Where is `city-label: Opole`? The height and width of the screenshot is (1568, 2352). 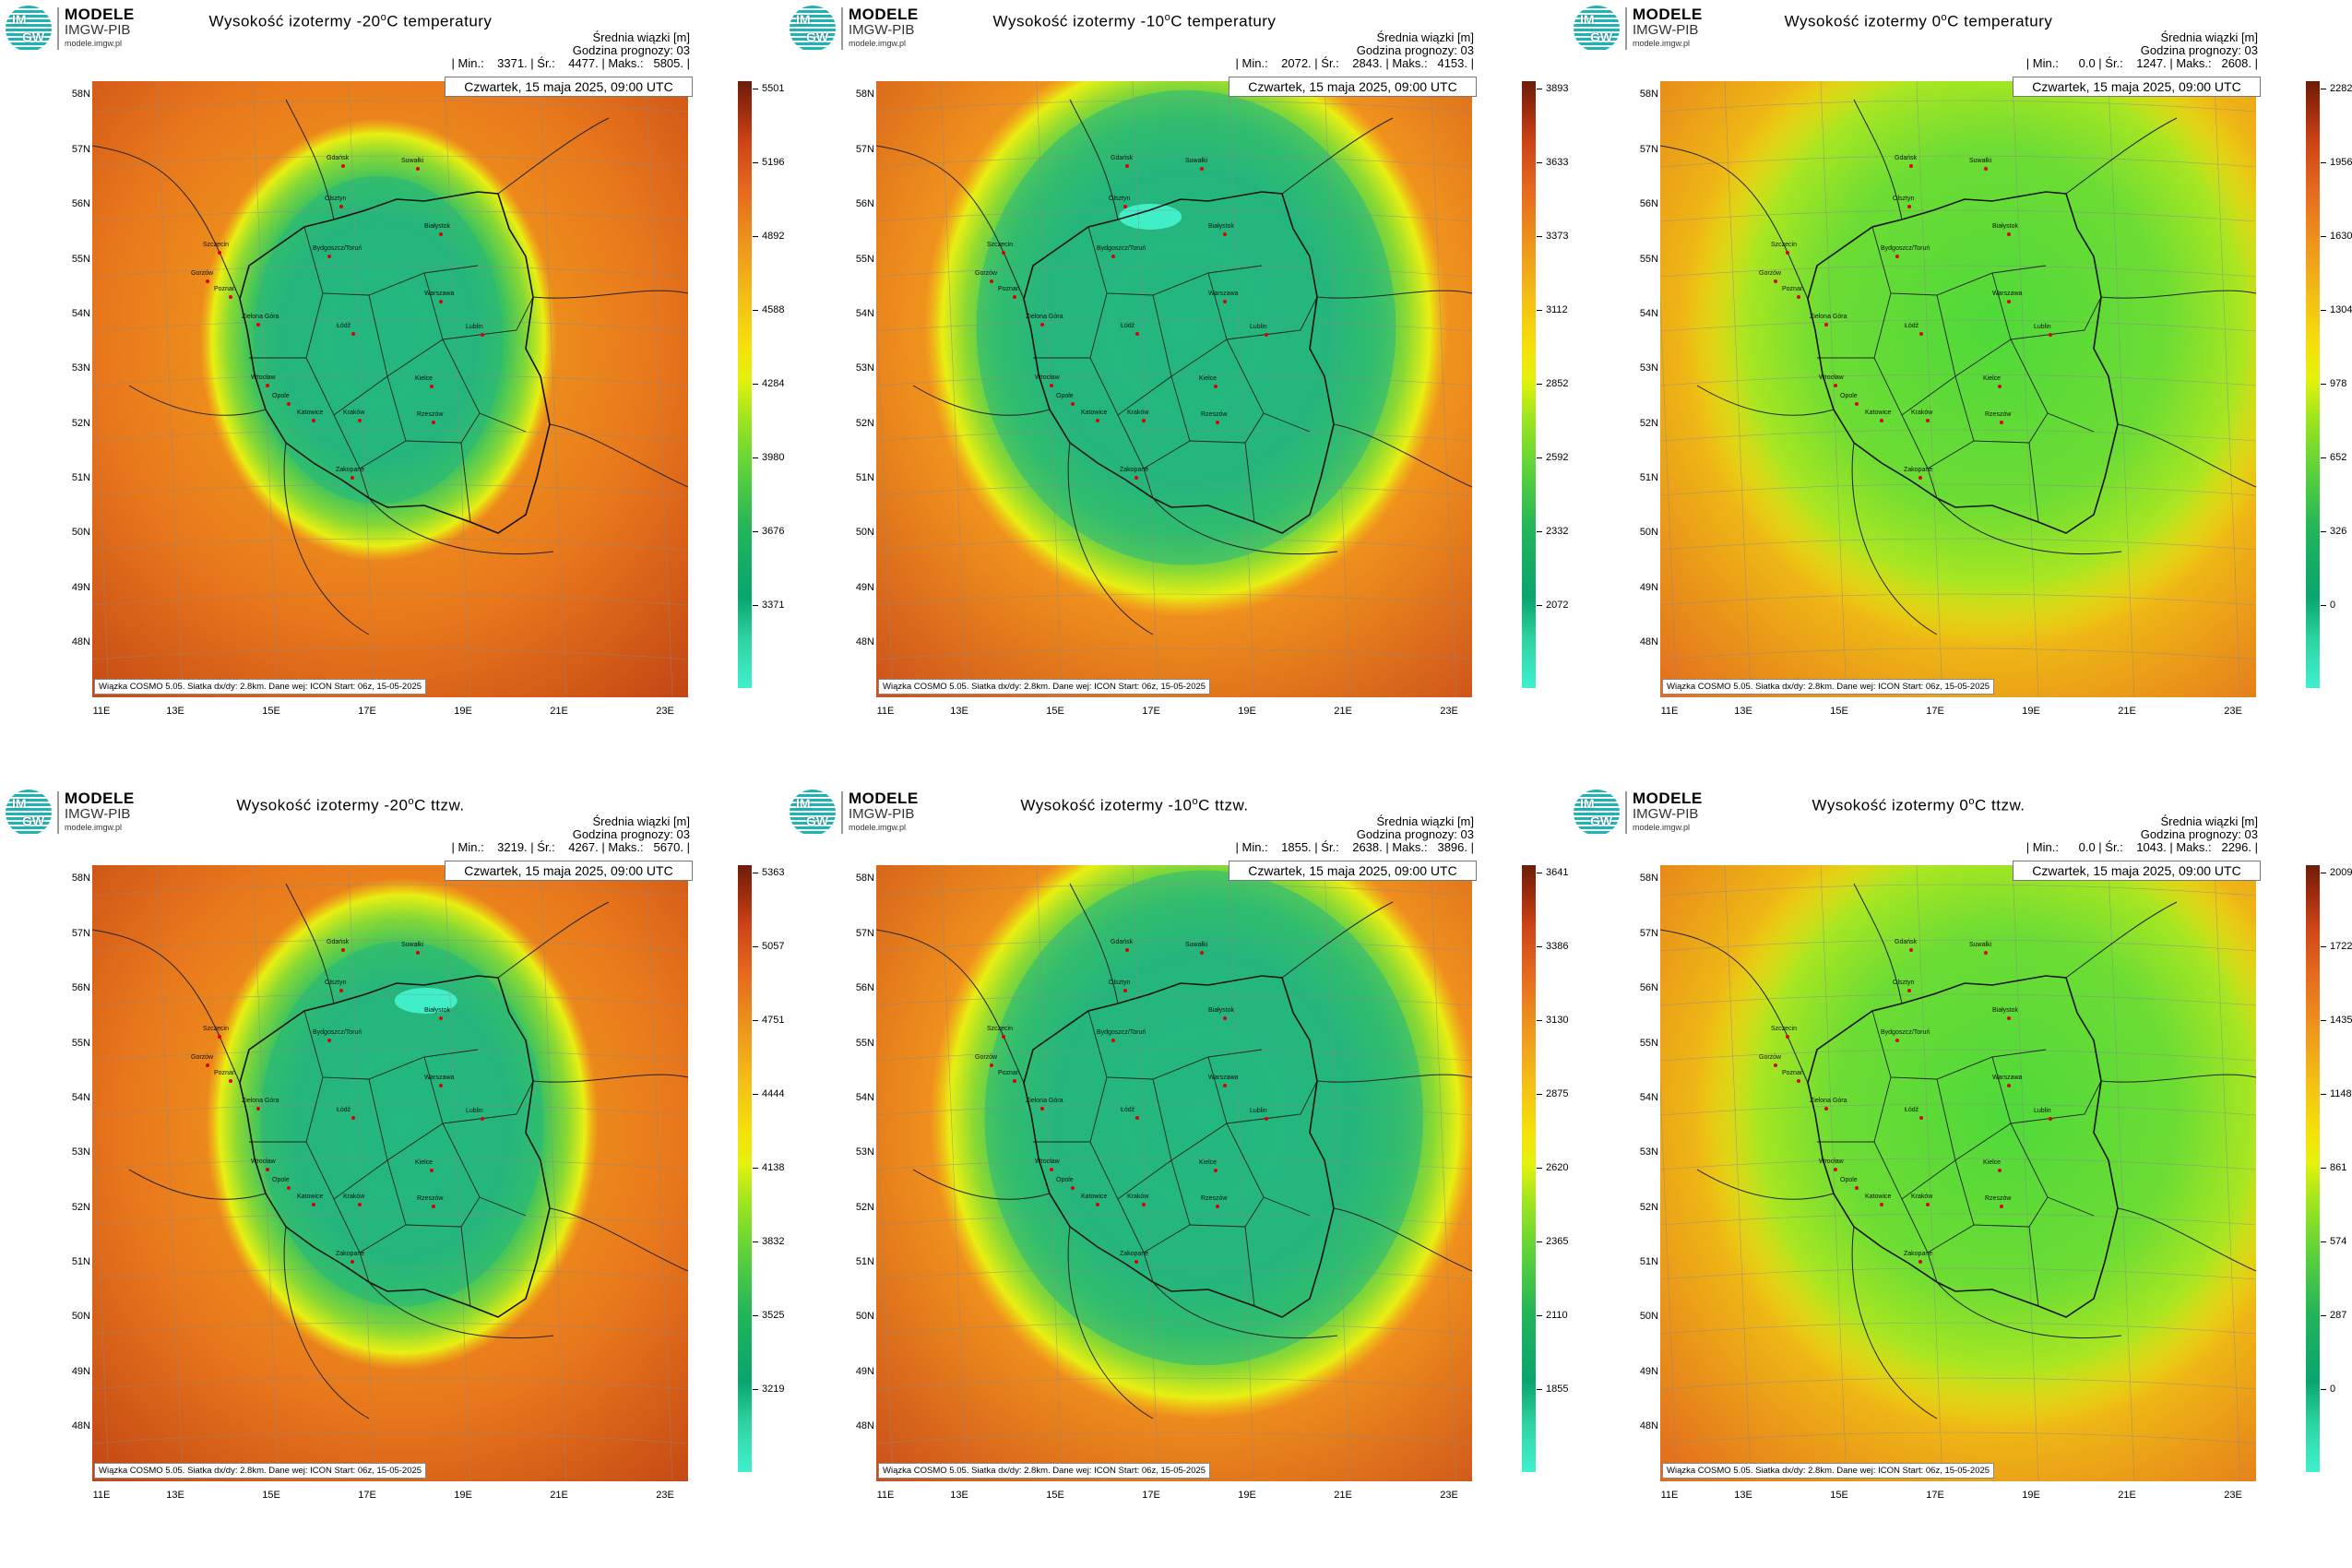 city-label: Opole is located at coordinates (1065, 1180).